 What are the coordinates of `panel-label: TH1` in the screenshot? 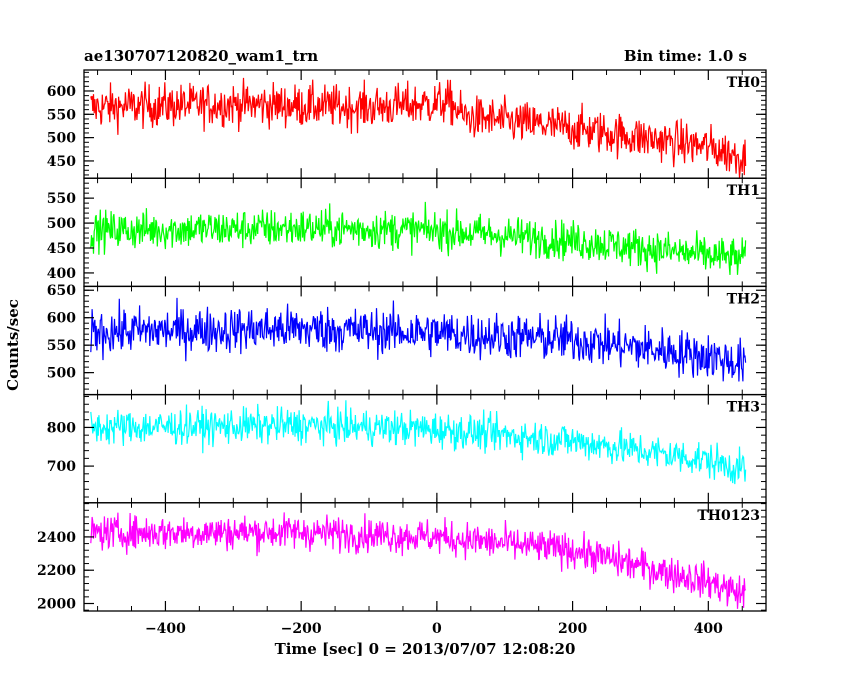 It's located at (743, 191).